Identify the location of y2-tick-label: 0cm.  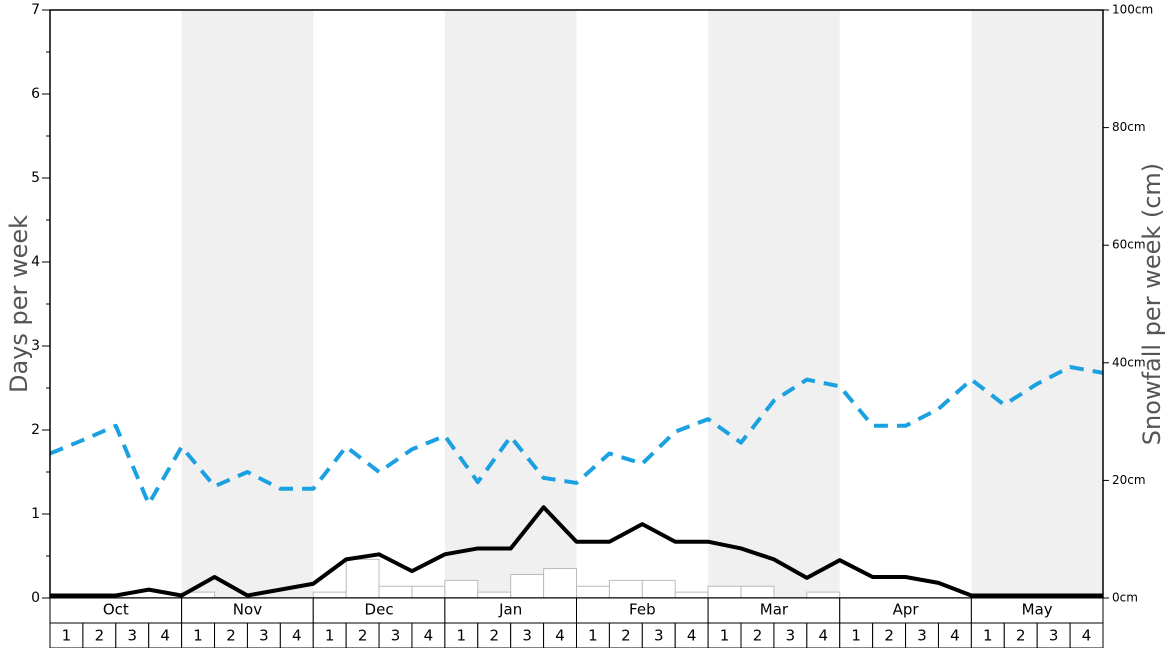
(1125, 598).